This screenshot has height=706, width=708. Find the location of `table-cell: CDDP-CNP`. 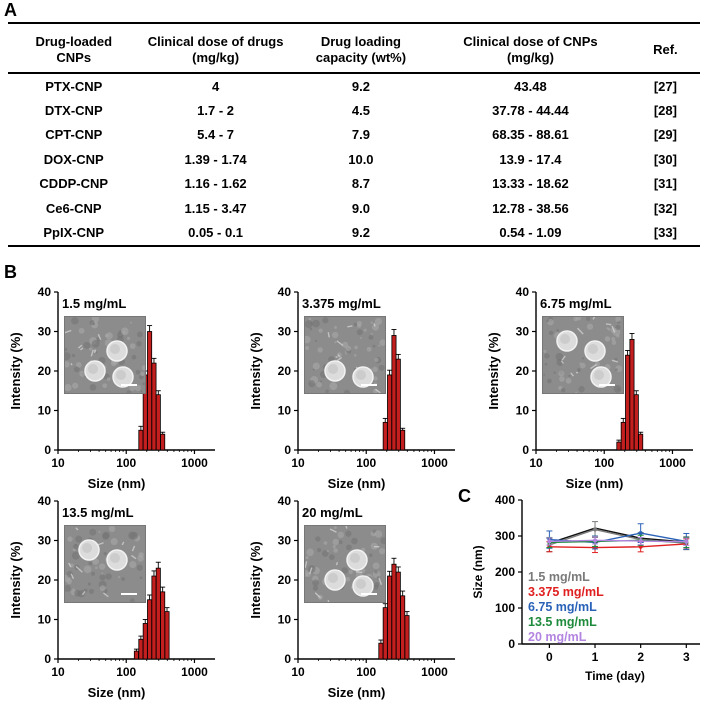

table-cell: CDDP-CNP is located at coordinates (73, 184).